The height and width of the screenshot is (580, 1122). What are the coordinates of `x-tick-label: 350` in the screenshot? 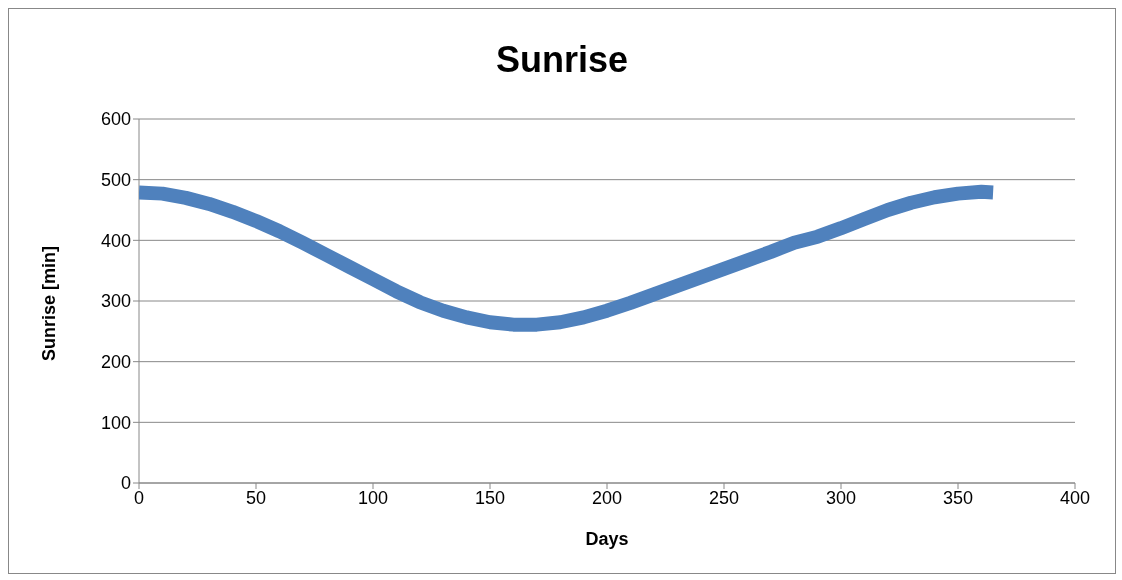 It's located at (958, 497).